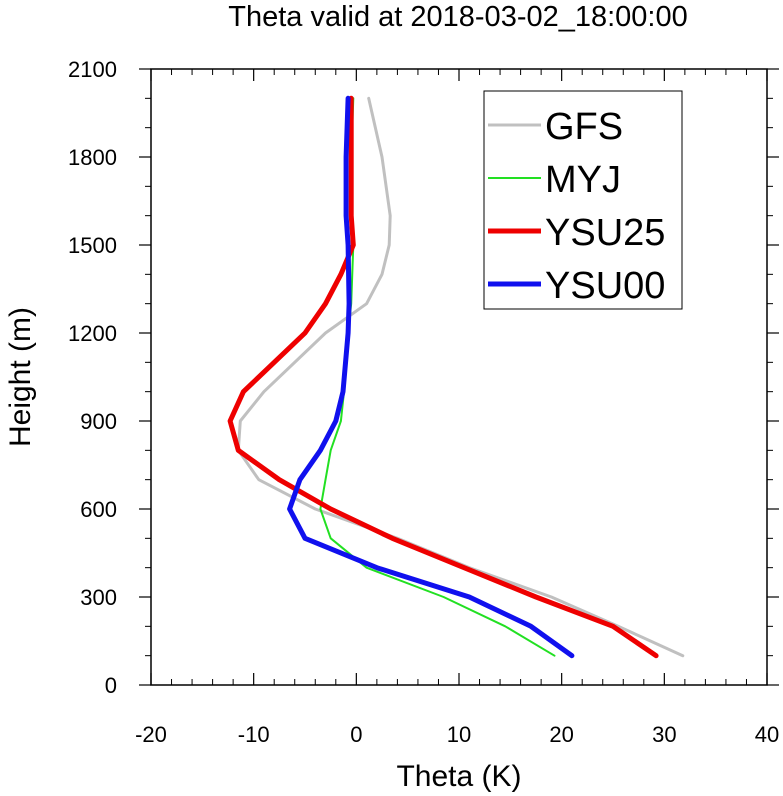 The width and height of the screenshot is (783, 796). Describe the element at coordinates (458, 776) in the screenshot. I see `x-axis-label: Theta (K)` at that location.